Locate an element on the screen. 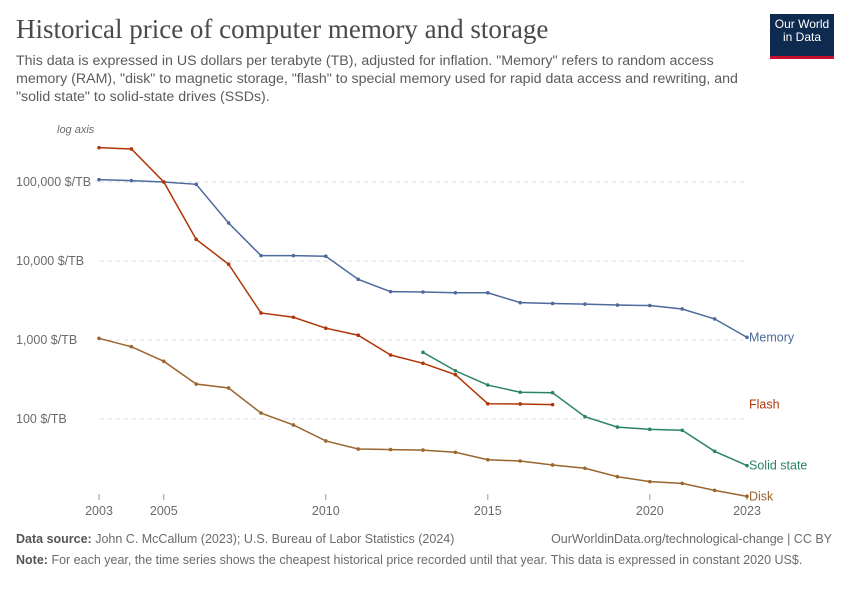  source-label: Data source: is located at coordinates (54, 539).